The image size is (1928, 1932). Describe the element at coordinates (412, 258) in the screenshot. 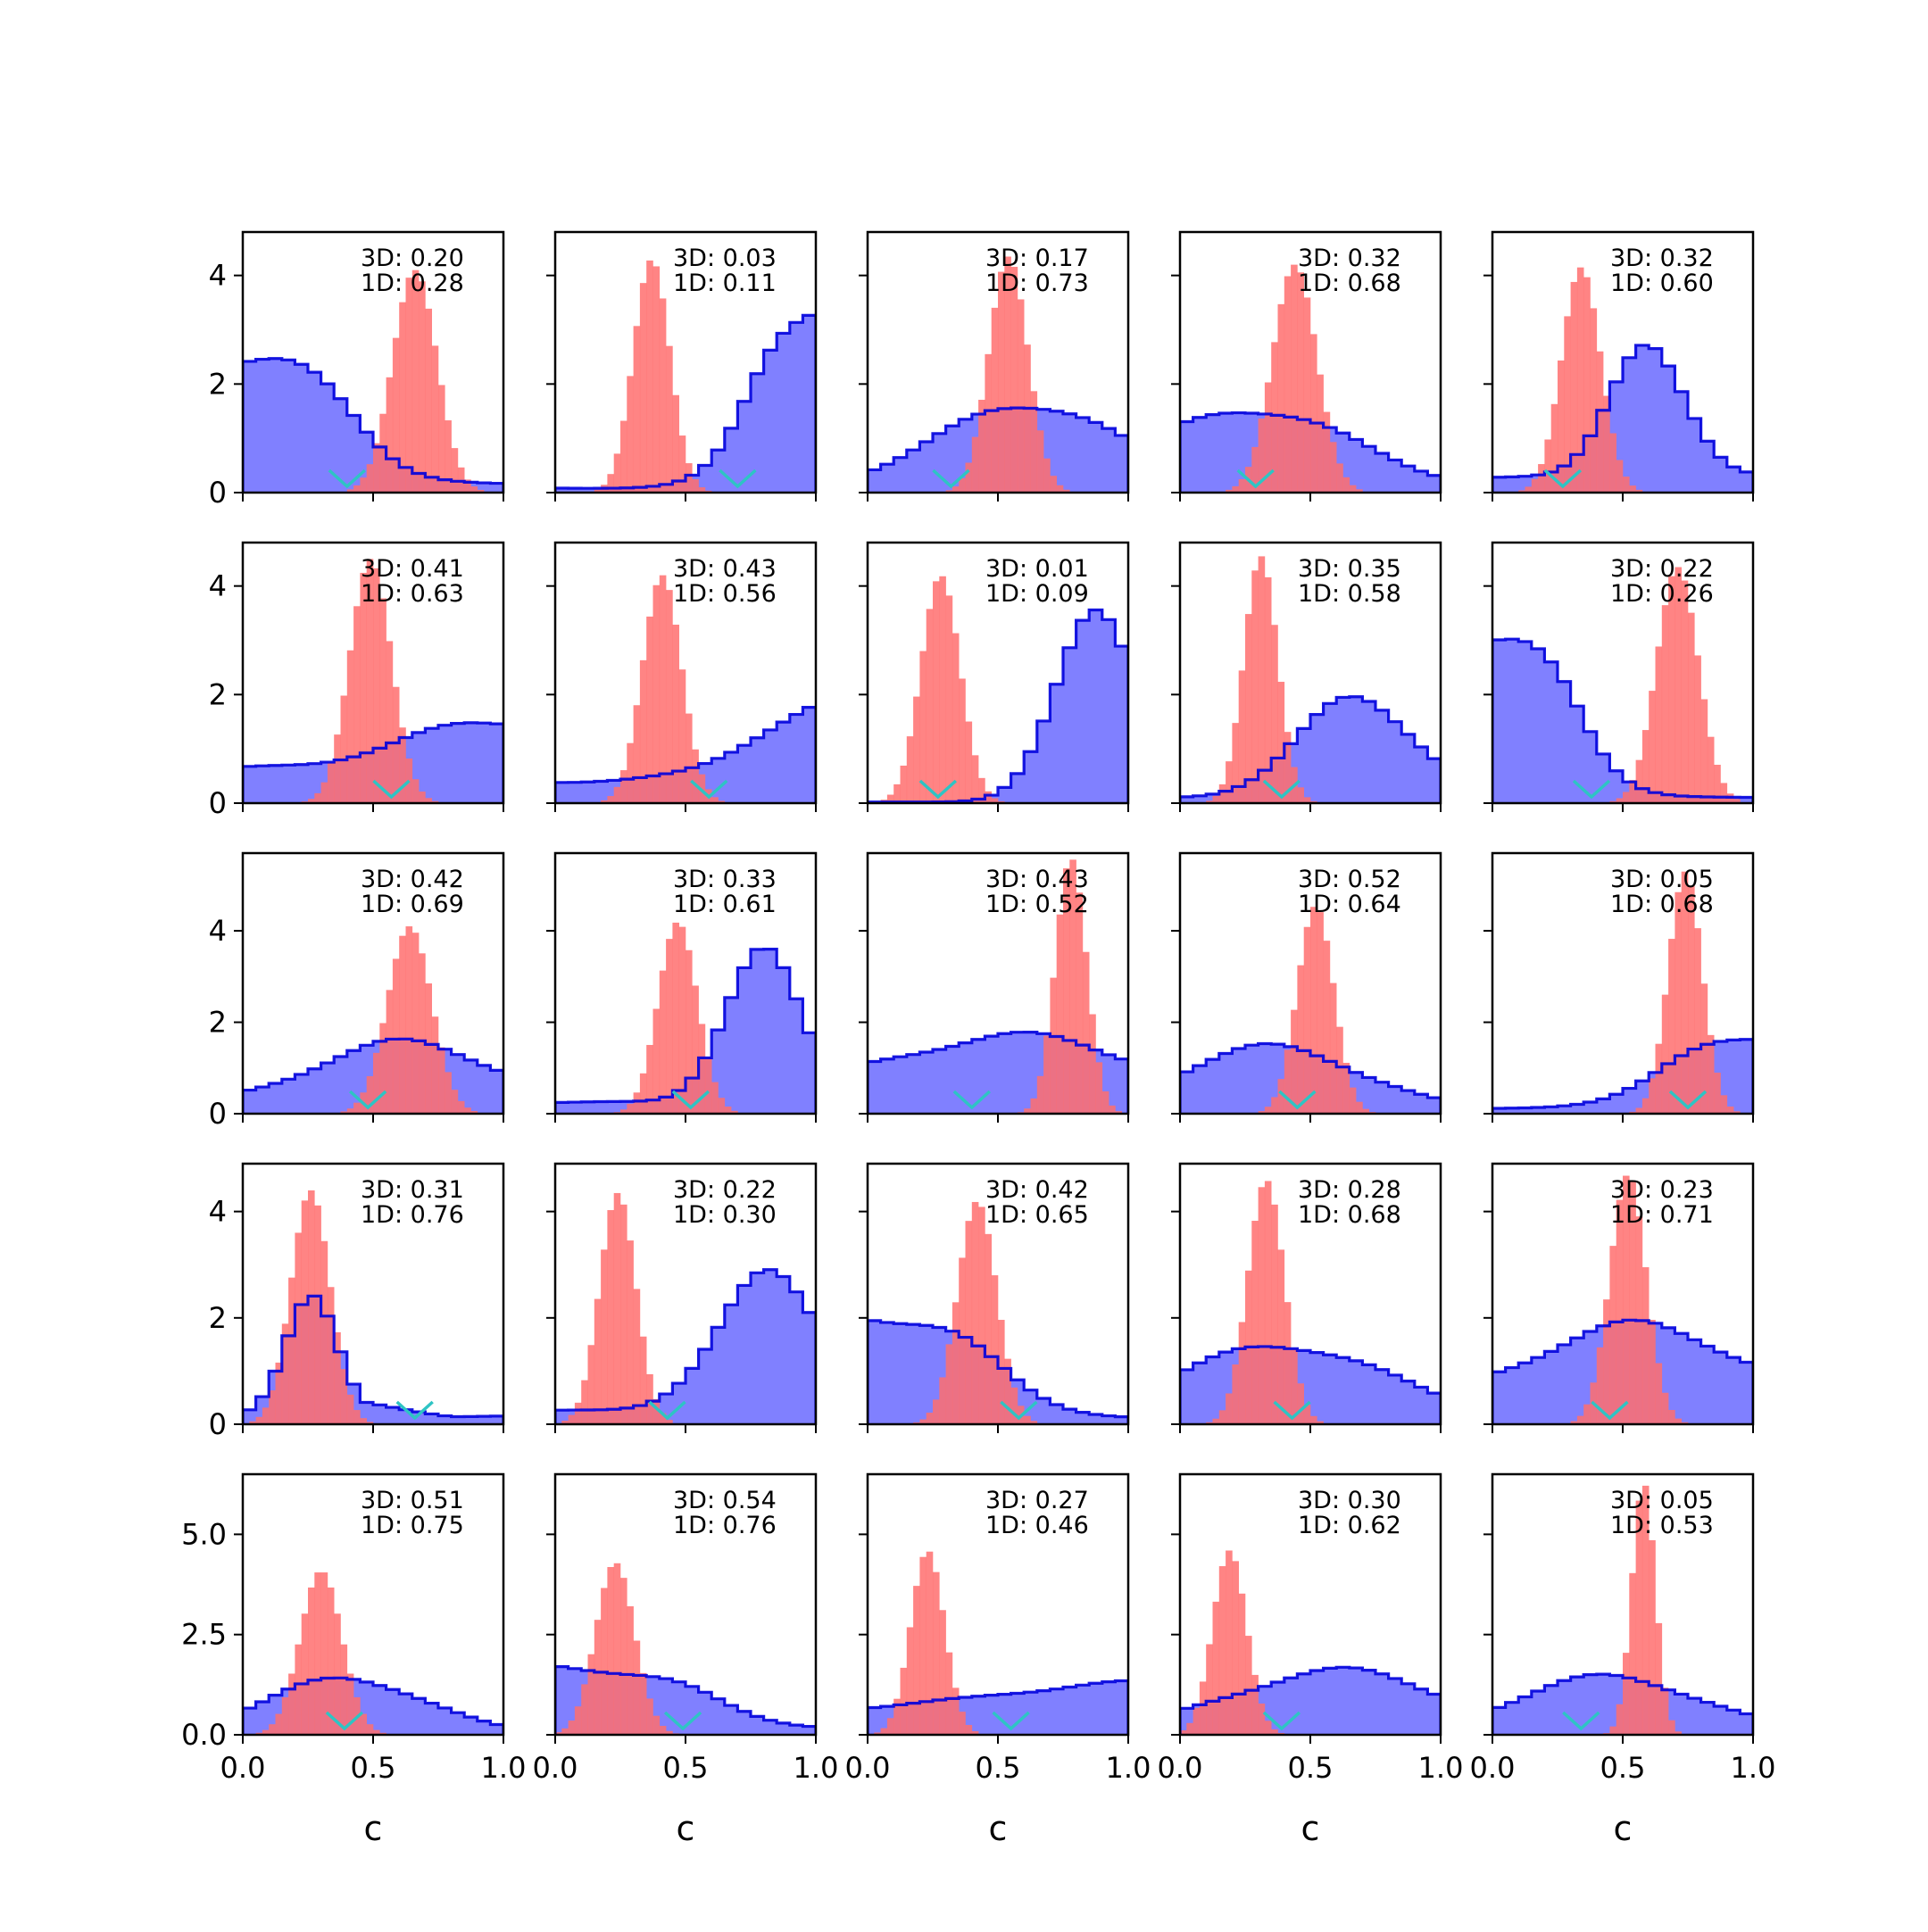

I see `annotation-3d: 3D: 0.20` at that location.